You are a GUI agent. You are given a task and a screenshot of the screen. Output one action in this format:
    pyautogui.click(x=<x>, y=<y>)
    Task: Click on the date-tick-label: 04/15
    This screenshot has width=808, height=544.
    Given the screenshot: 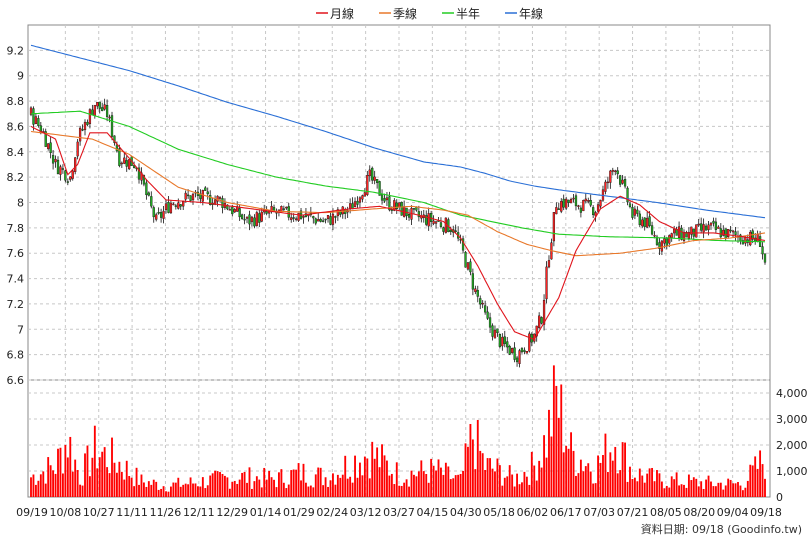 What is the action you would take?
    pyautogui.click(x=433, y=512)
    